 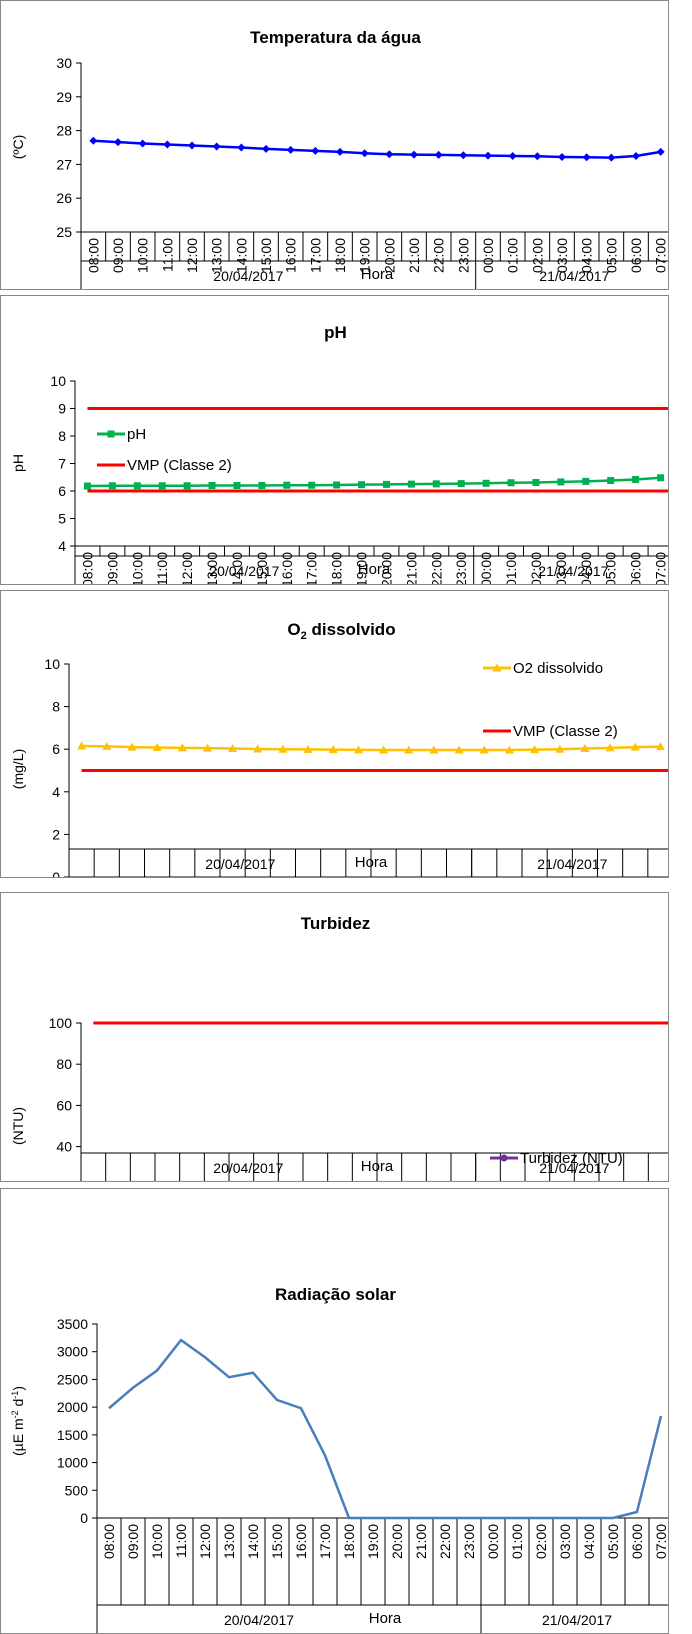 I want to click on y-tick-label: 20, so click(x=64, y=1181).